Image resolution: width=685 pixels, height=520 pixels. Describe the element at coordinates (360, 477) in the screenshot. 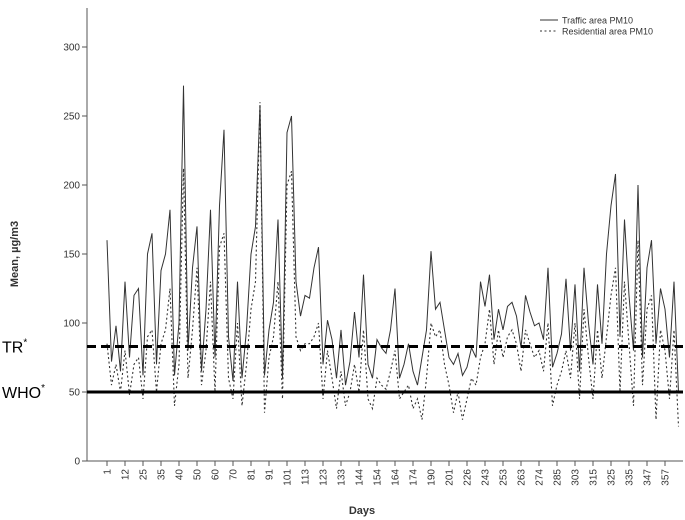

I see `x-tick-label: 144` at that location.